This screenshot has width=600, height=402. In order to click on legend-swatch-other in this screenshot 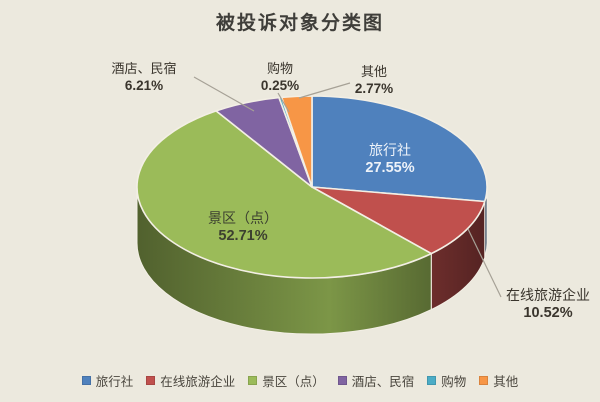, I will do `click(484, 380)`.